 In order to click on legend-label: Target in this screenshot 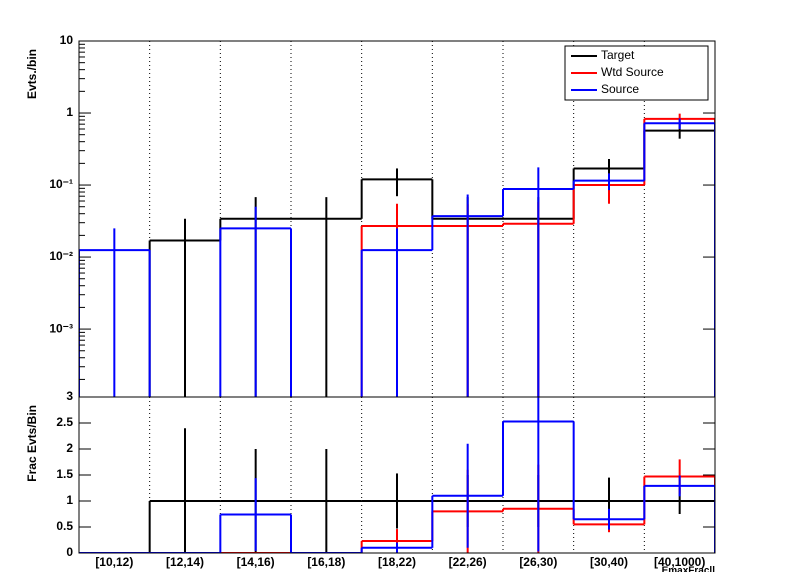, I will do `click(618, 55)`.